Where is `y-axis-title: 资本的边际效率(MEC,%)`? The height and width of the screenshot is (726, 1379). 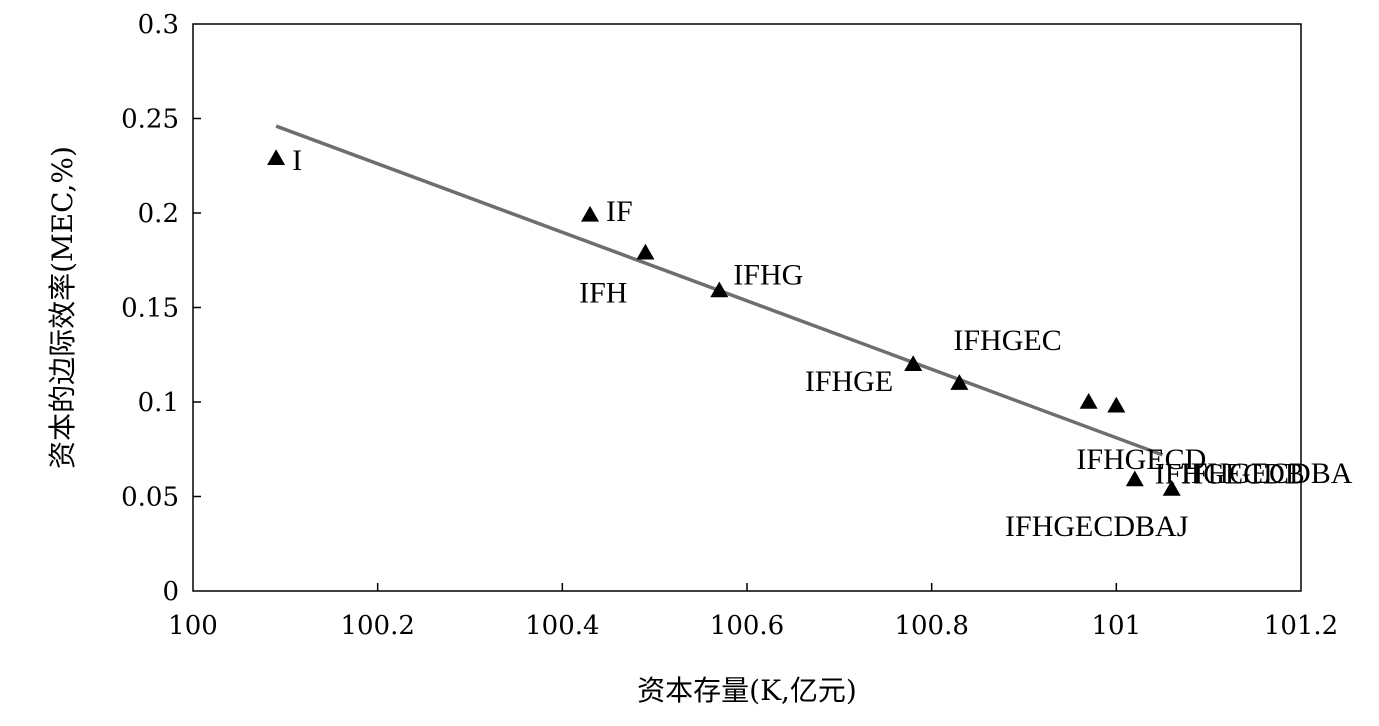 y-axis-title: 资本的边际效率(MEC,%) is located at coordinates (62, 307).